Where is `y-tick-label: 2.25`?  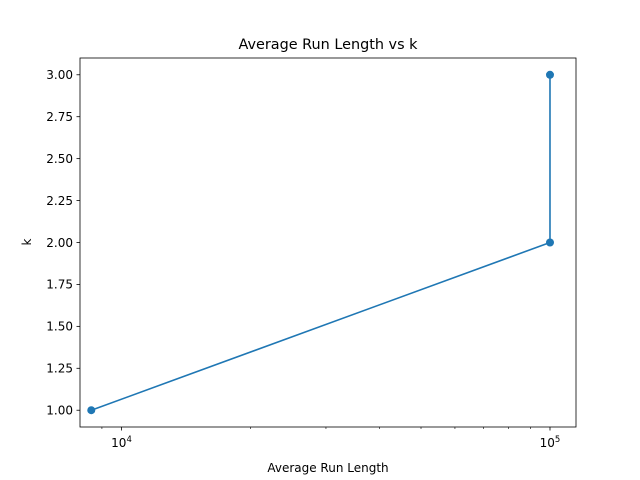
y-tick-label: 2.25 is located at coordinates (59, 201).